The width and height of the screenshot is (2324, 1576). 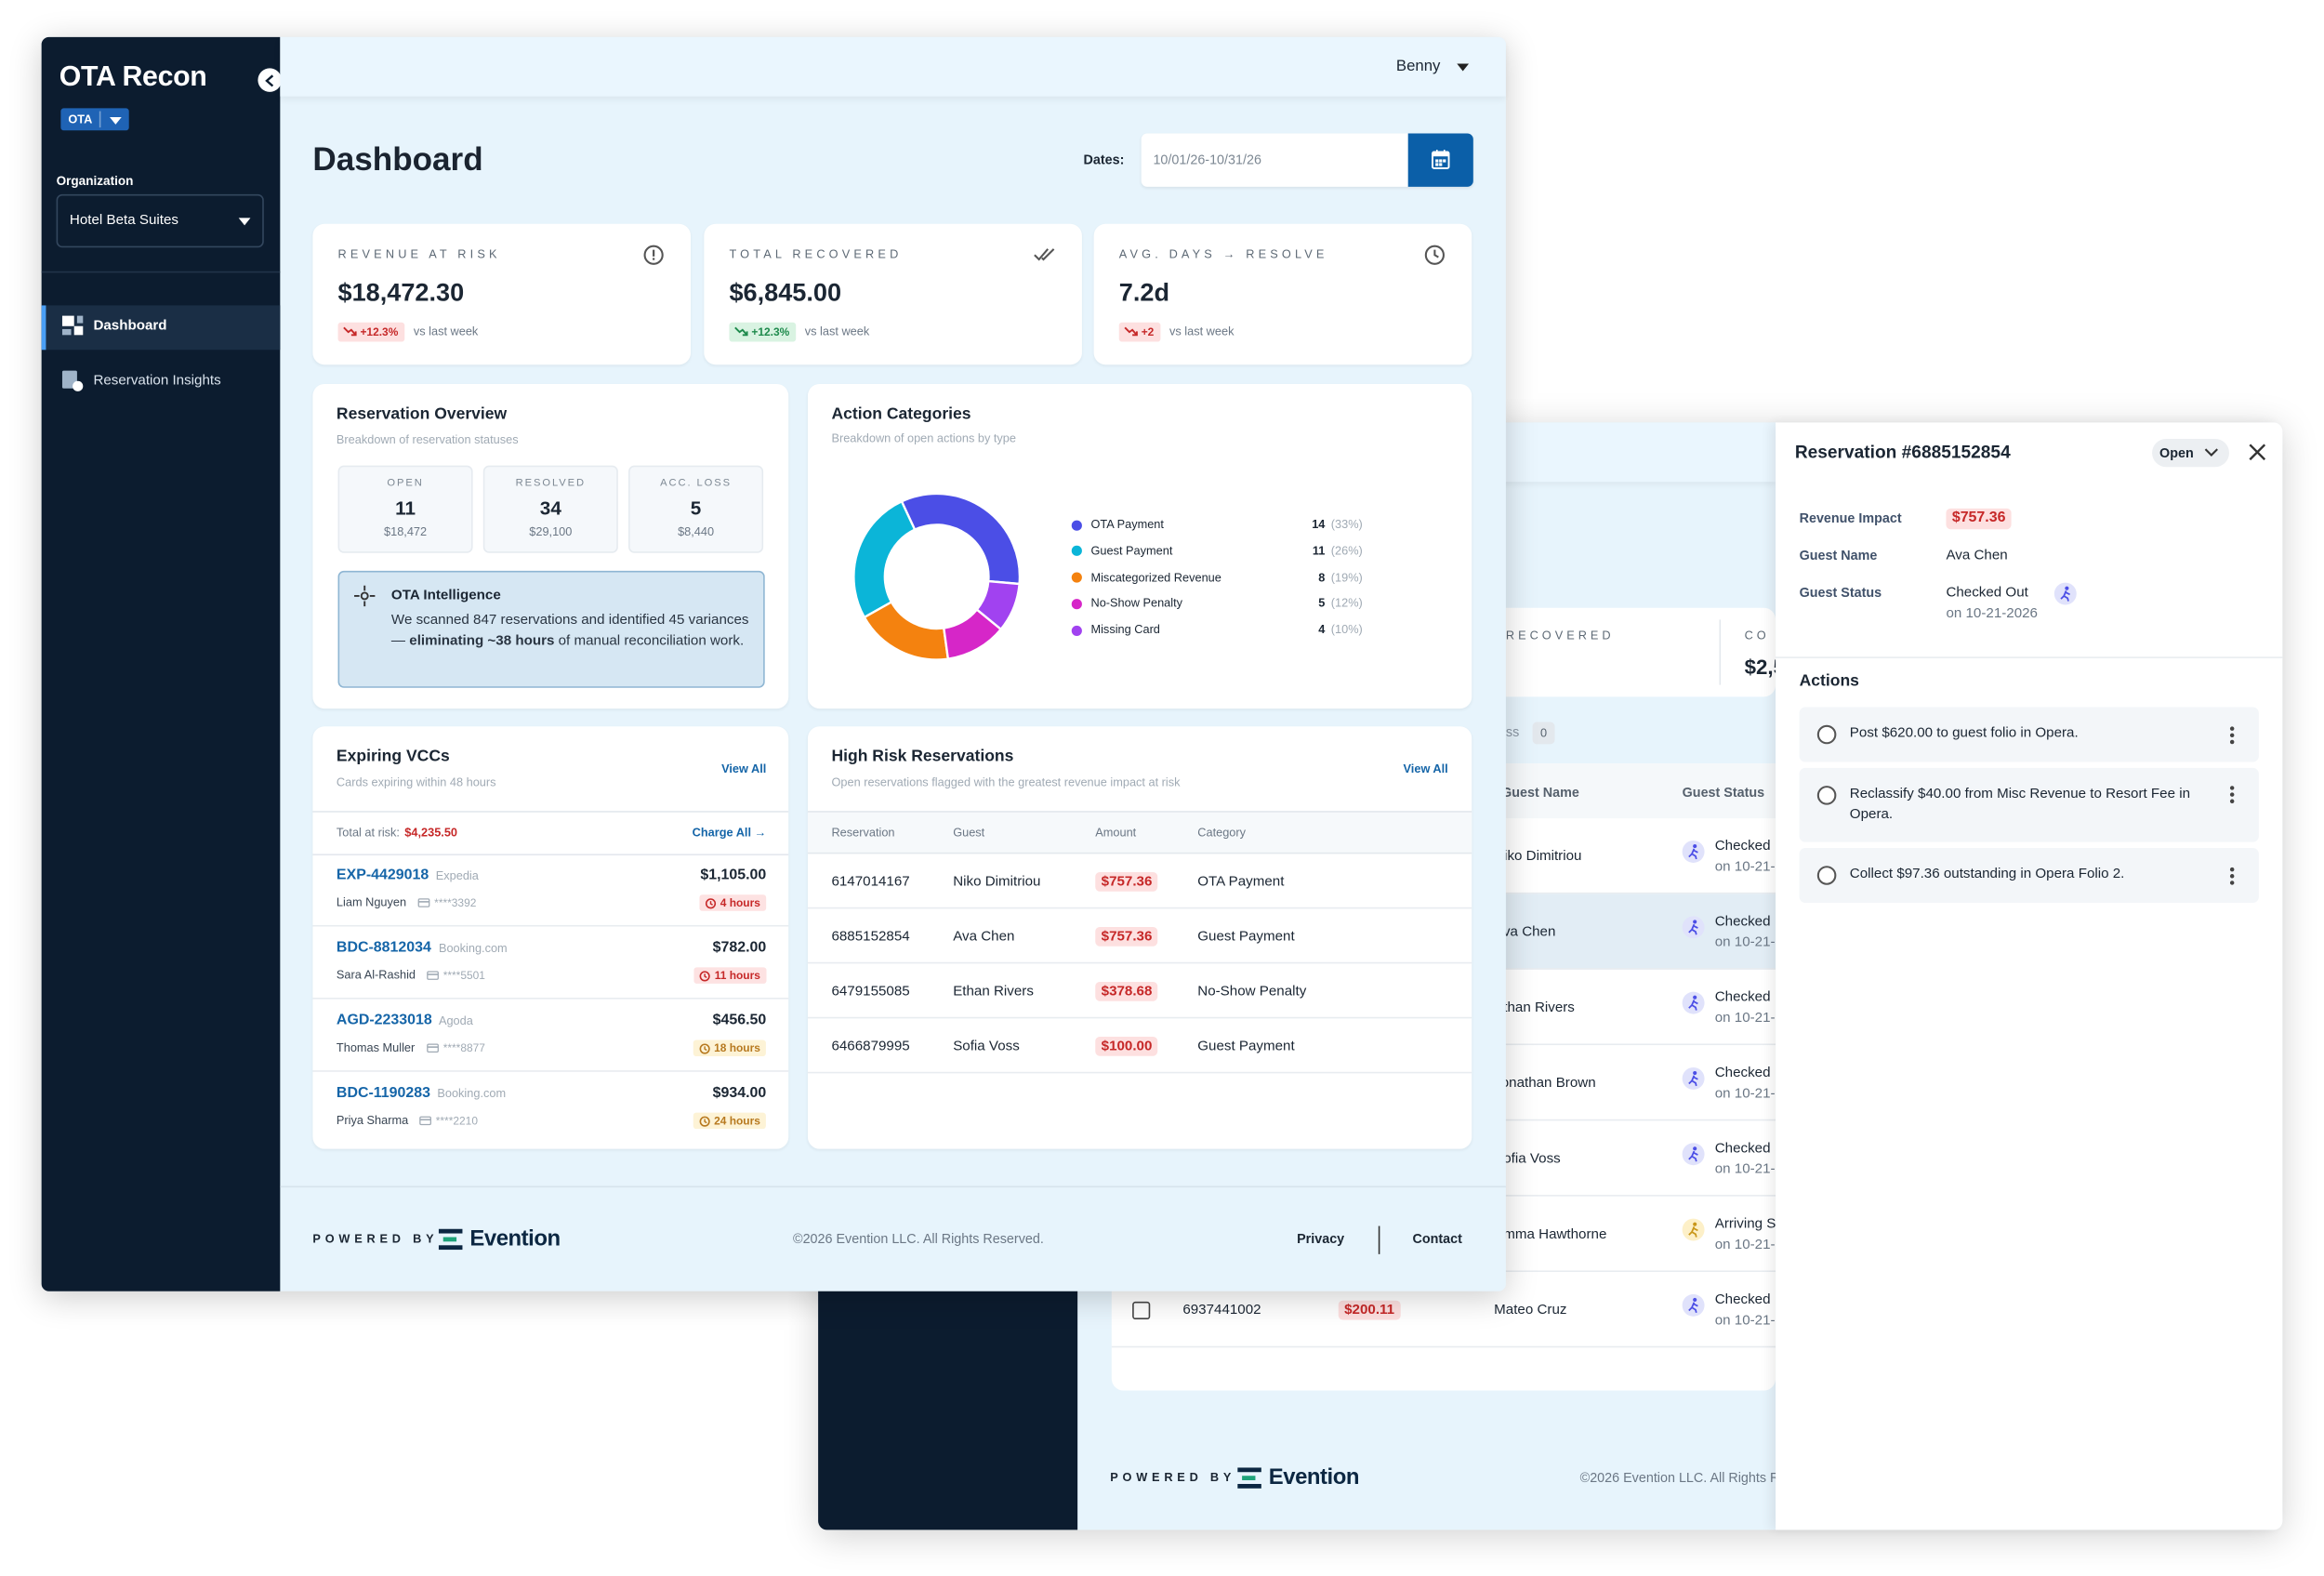 I want to click on app-logo: OTA Recon, so click(x=133, y=77).